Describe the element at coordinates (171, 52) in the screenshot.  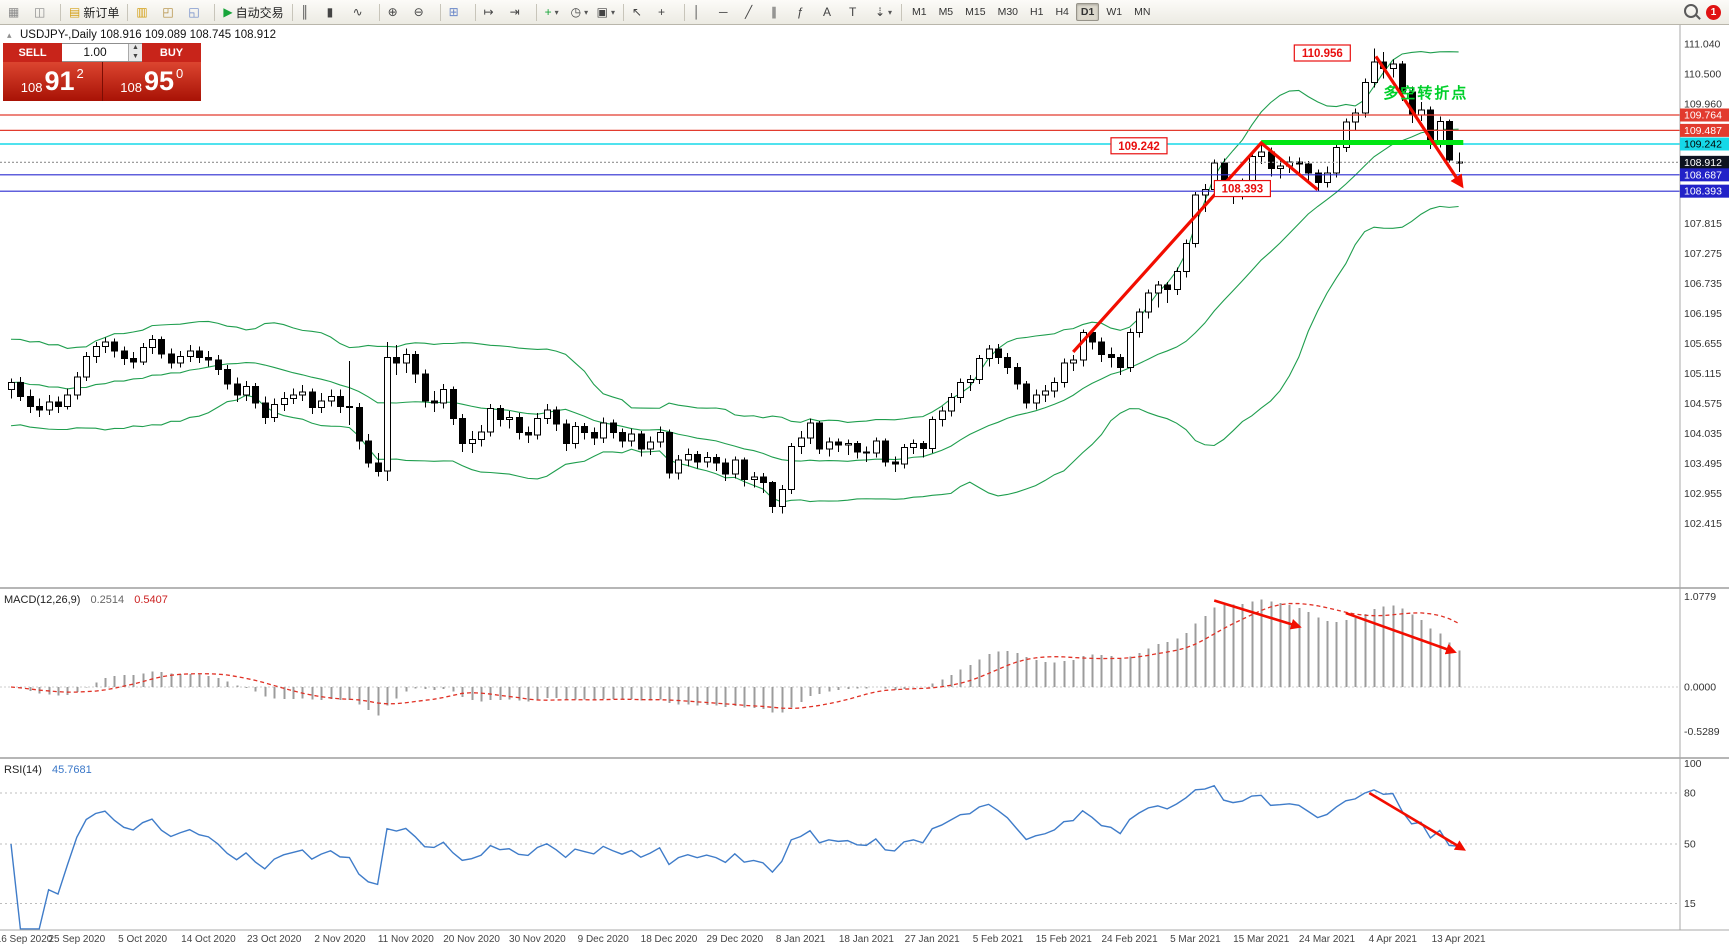
I see `buy-label: BUY` at that location.